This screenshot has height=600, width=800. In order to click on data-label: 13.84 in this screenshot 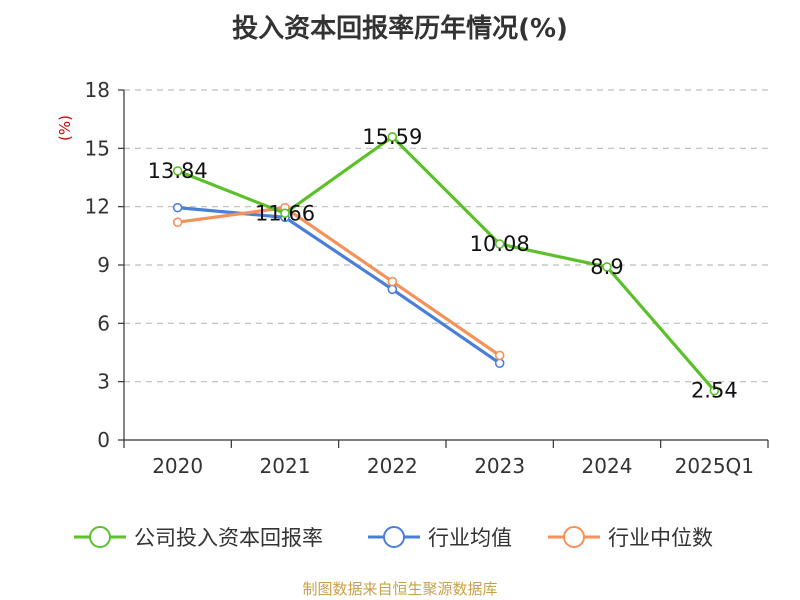, I will do `click(178, 171)`.